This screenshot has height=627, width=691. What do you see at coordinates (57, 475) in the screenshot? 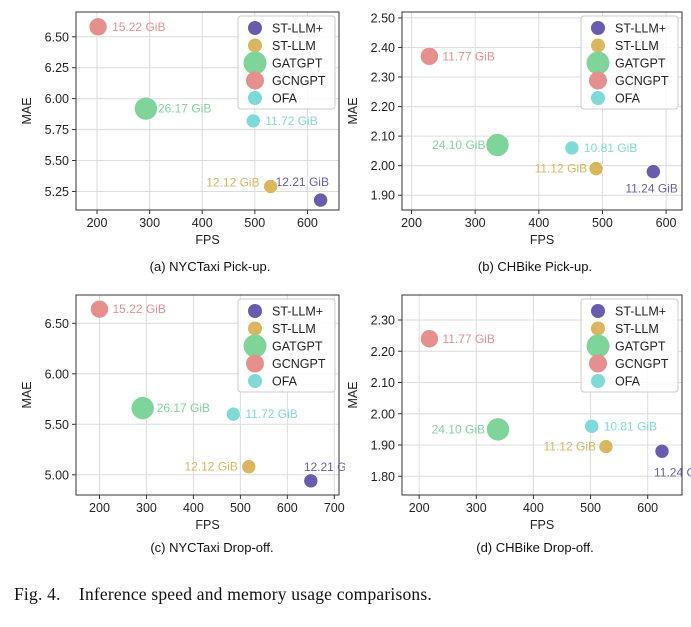
I see `y-tick-label: 5.00` at bounding box center [57, 475].